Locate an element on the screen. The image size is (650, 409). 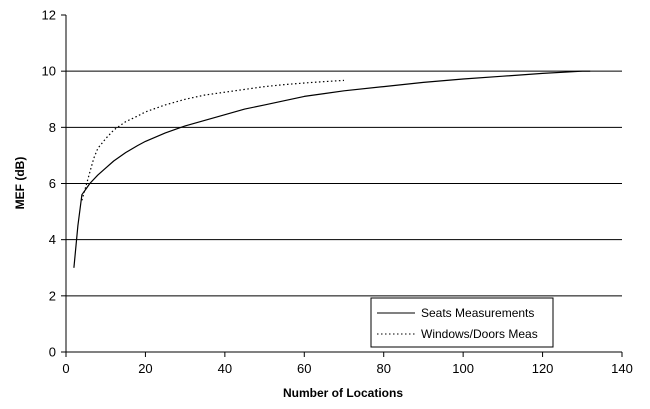
legend-box is located at coordinates (462, 322).